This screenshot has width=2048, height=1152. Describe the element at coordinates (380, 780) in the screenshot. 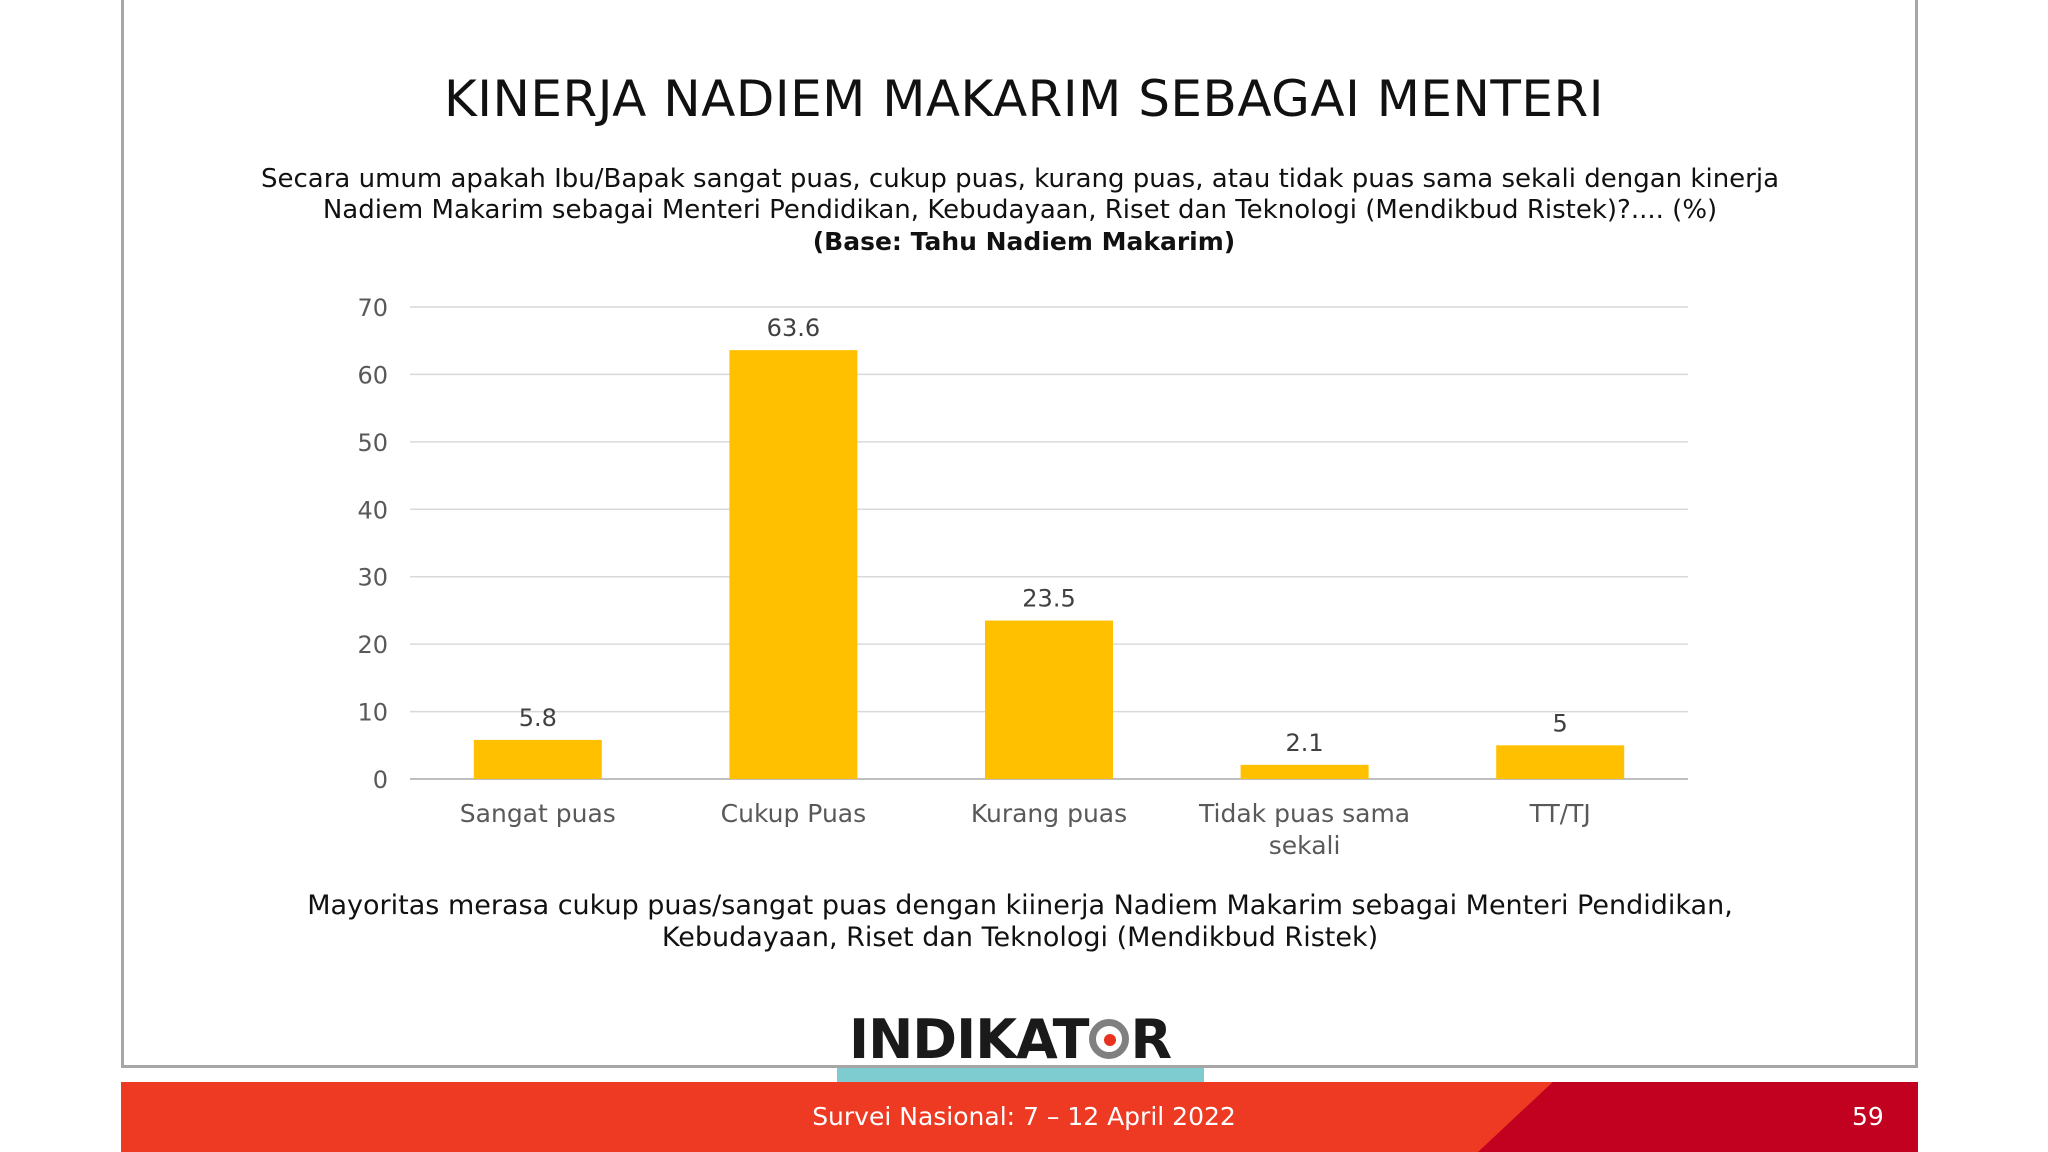

I see `y-tick-label: 0` at that location.